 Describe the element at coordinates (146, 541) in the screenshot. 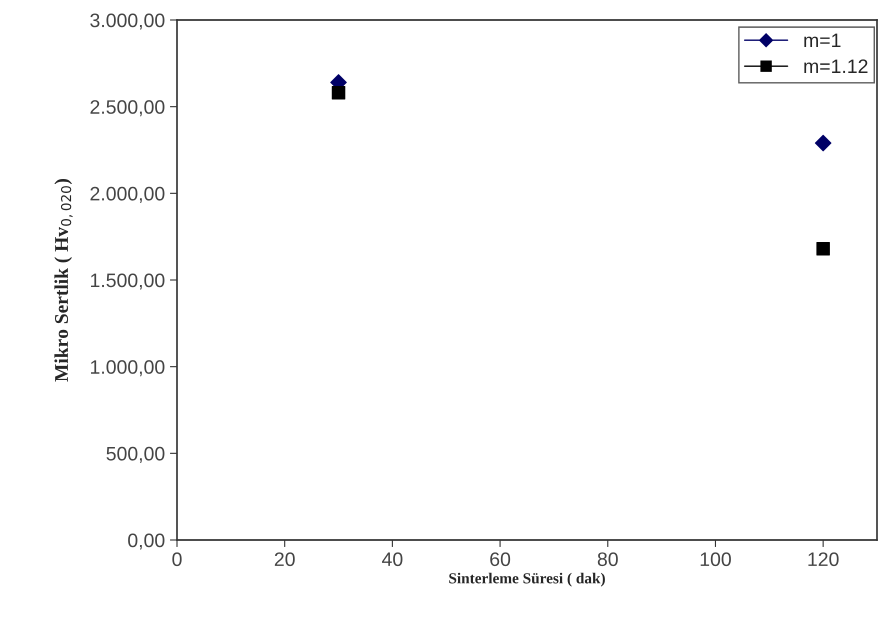

I see `y-tick-label: 0,00` at that location.